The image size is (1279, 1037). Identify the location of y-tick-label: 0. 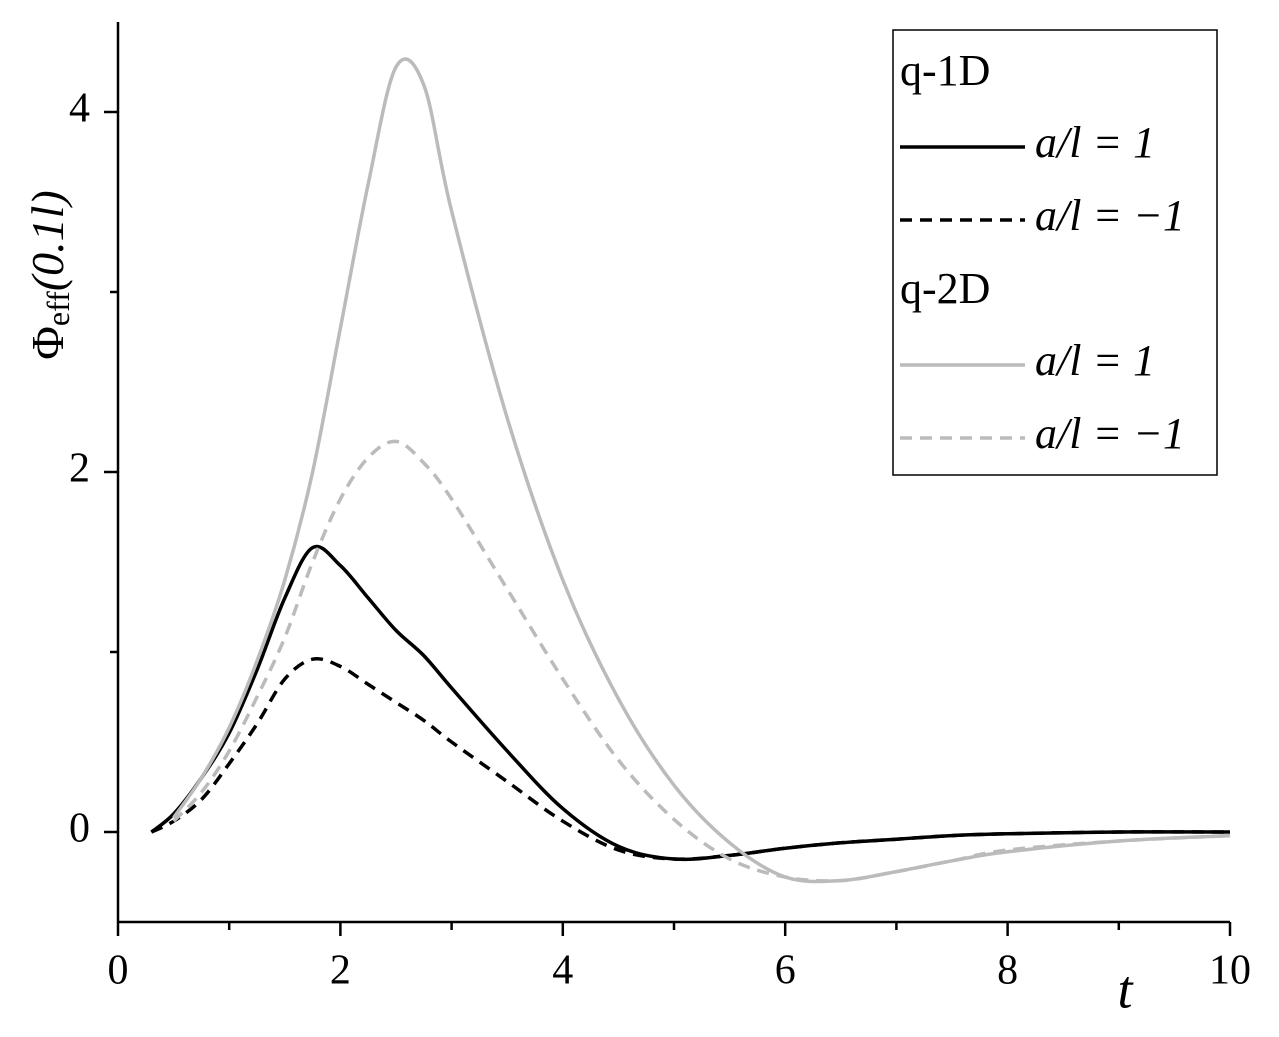
(79, 829).